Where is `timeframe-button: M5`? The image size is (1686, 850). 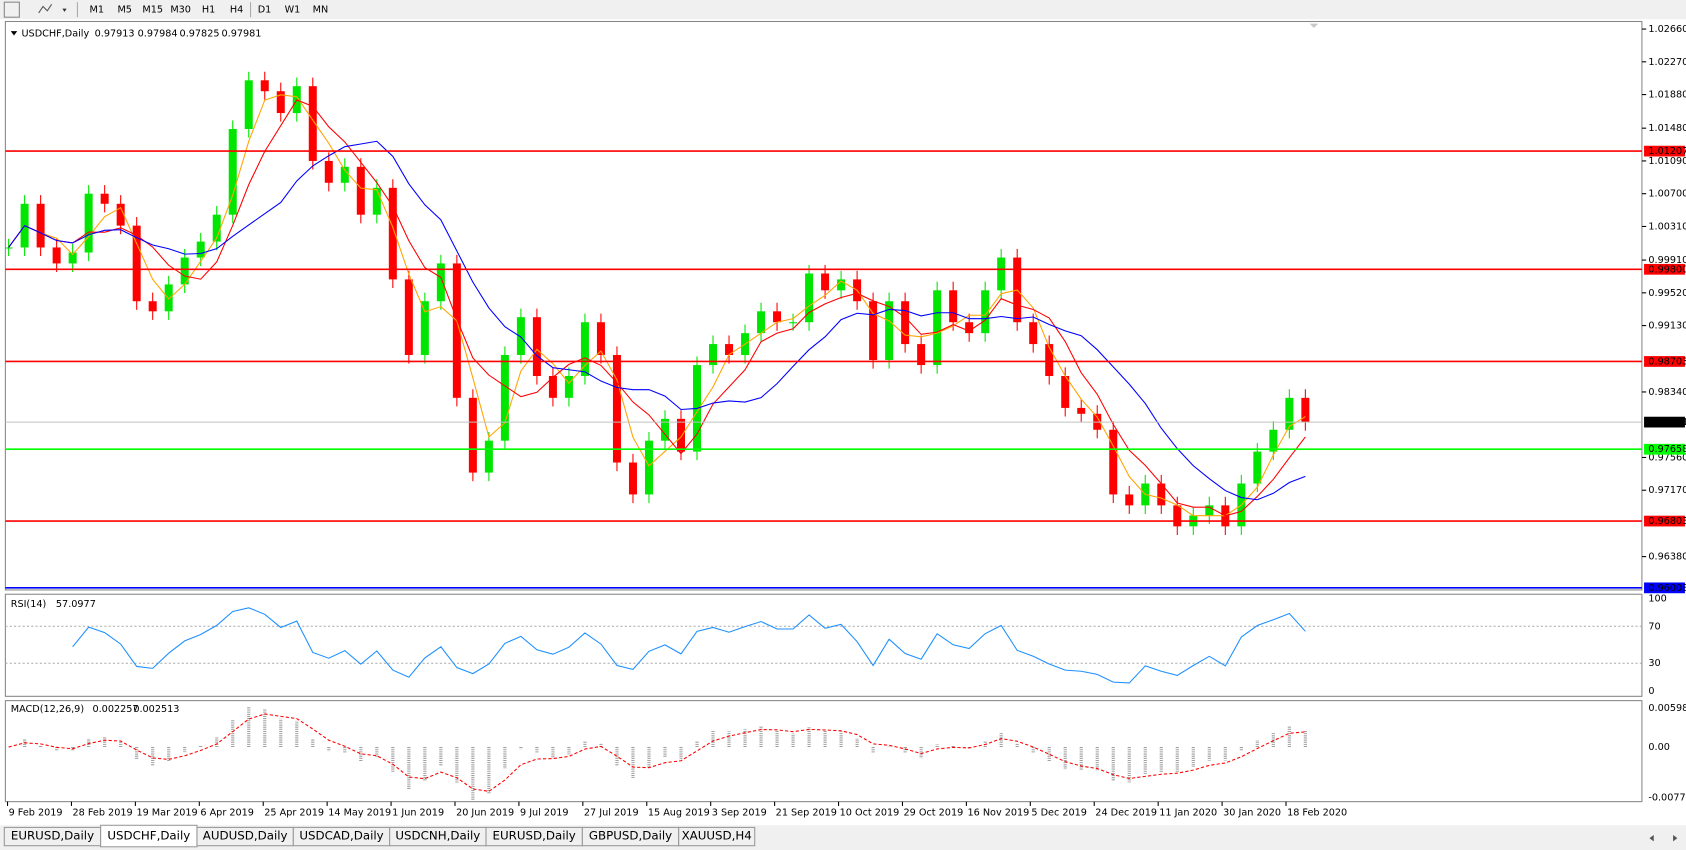
timeframe-button: M5 is located at coordinates (124, 10).